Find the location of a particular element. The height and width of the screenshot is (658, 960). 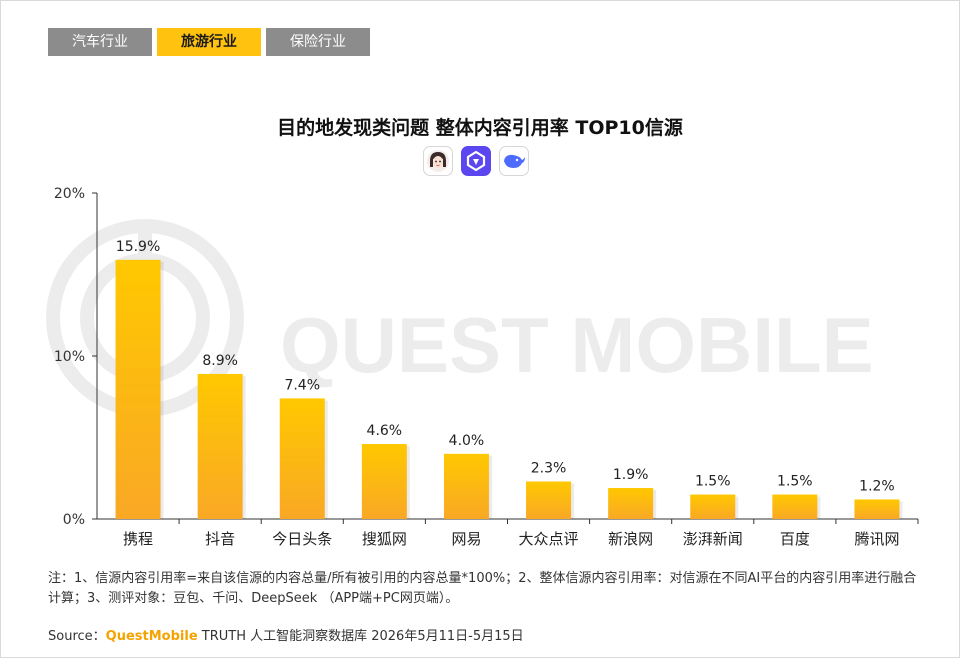

data-label: 1.9% is located at coordinates (631, 475).